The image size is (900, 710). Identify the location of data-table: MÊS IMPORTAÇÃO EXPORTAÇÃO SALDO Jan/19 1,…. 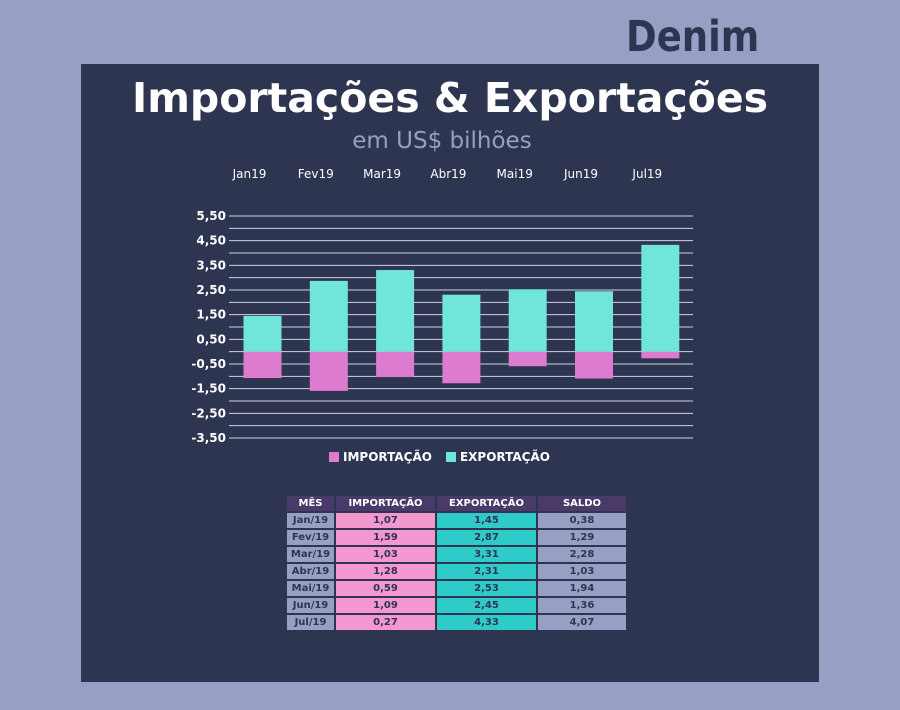
(456, 563).